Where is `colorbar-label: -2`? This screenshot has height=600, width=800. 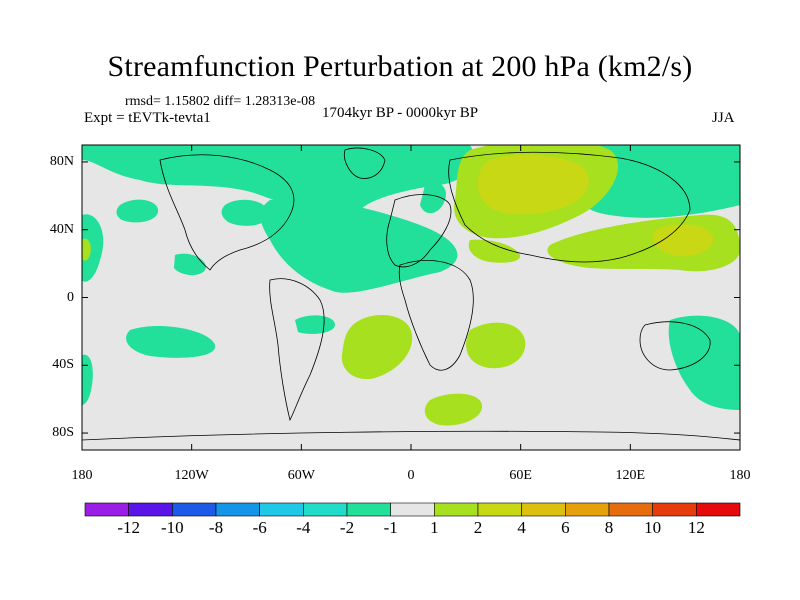
colorbar-label: -2 is located at coordinates (347, 527).